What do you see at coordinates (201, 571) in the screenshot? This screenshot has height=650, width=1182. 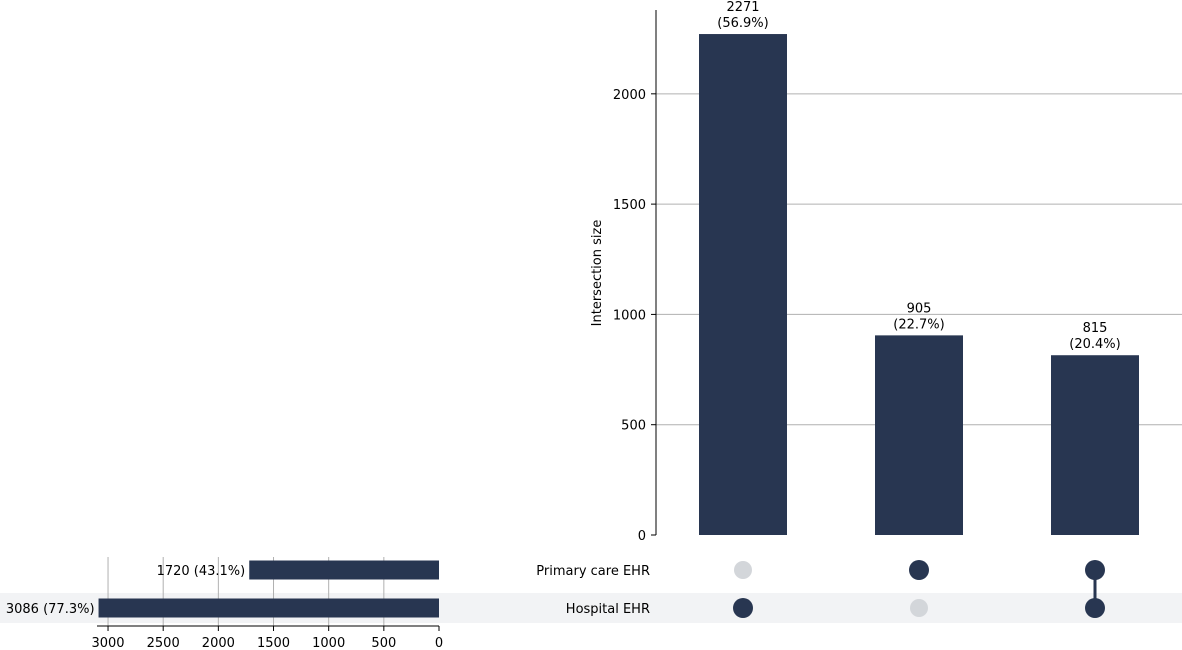 I see `set-size-label: 1720 (43.1%)` at bounding box center [201, 571].